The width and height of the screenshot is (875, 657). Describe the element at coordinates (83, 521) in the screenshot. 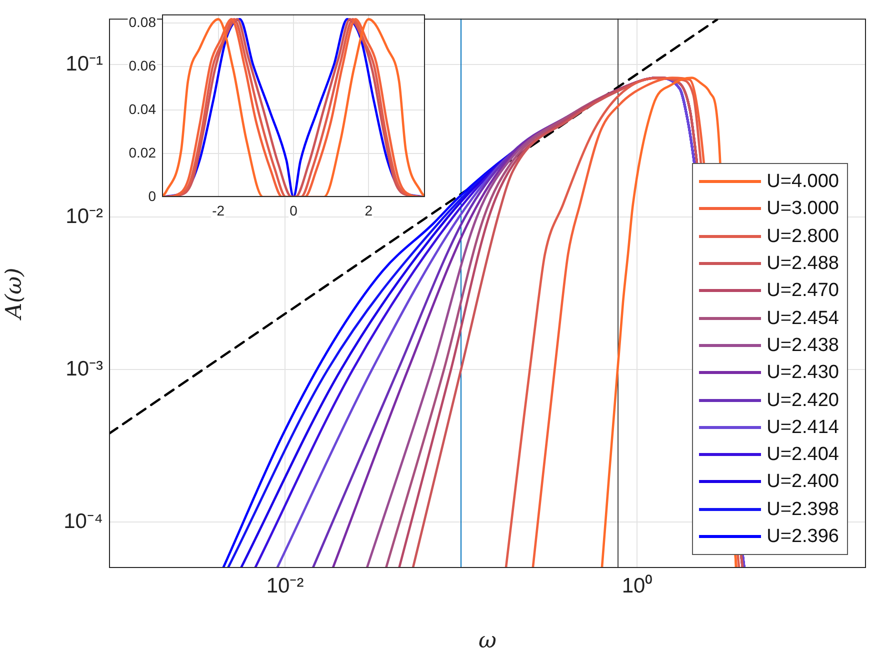

I see `y-tick-label: 10⁻⁴` at that location.